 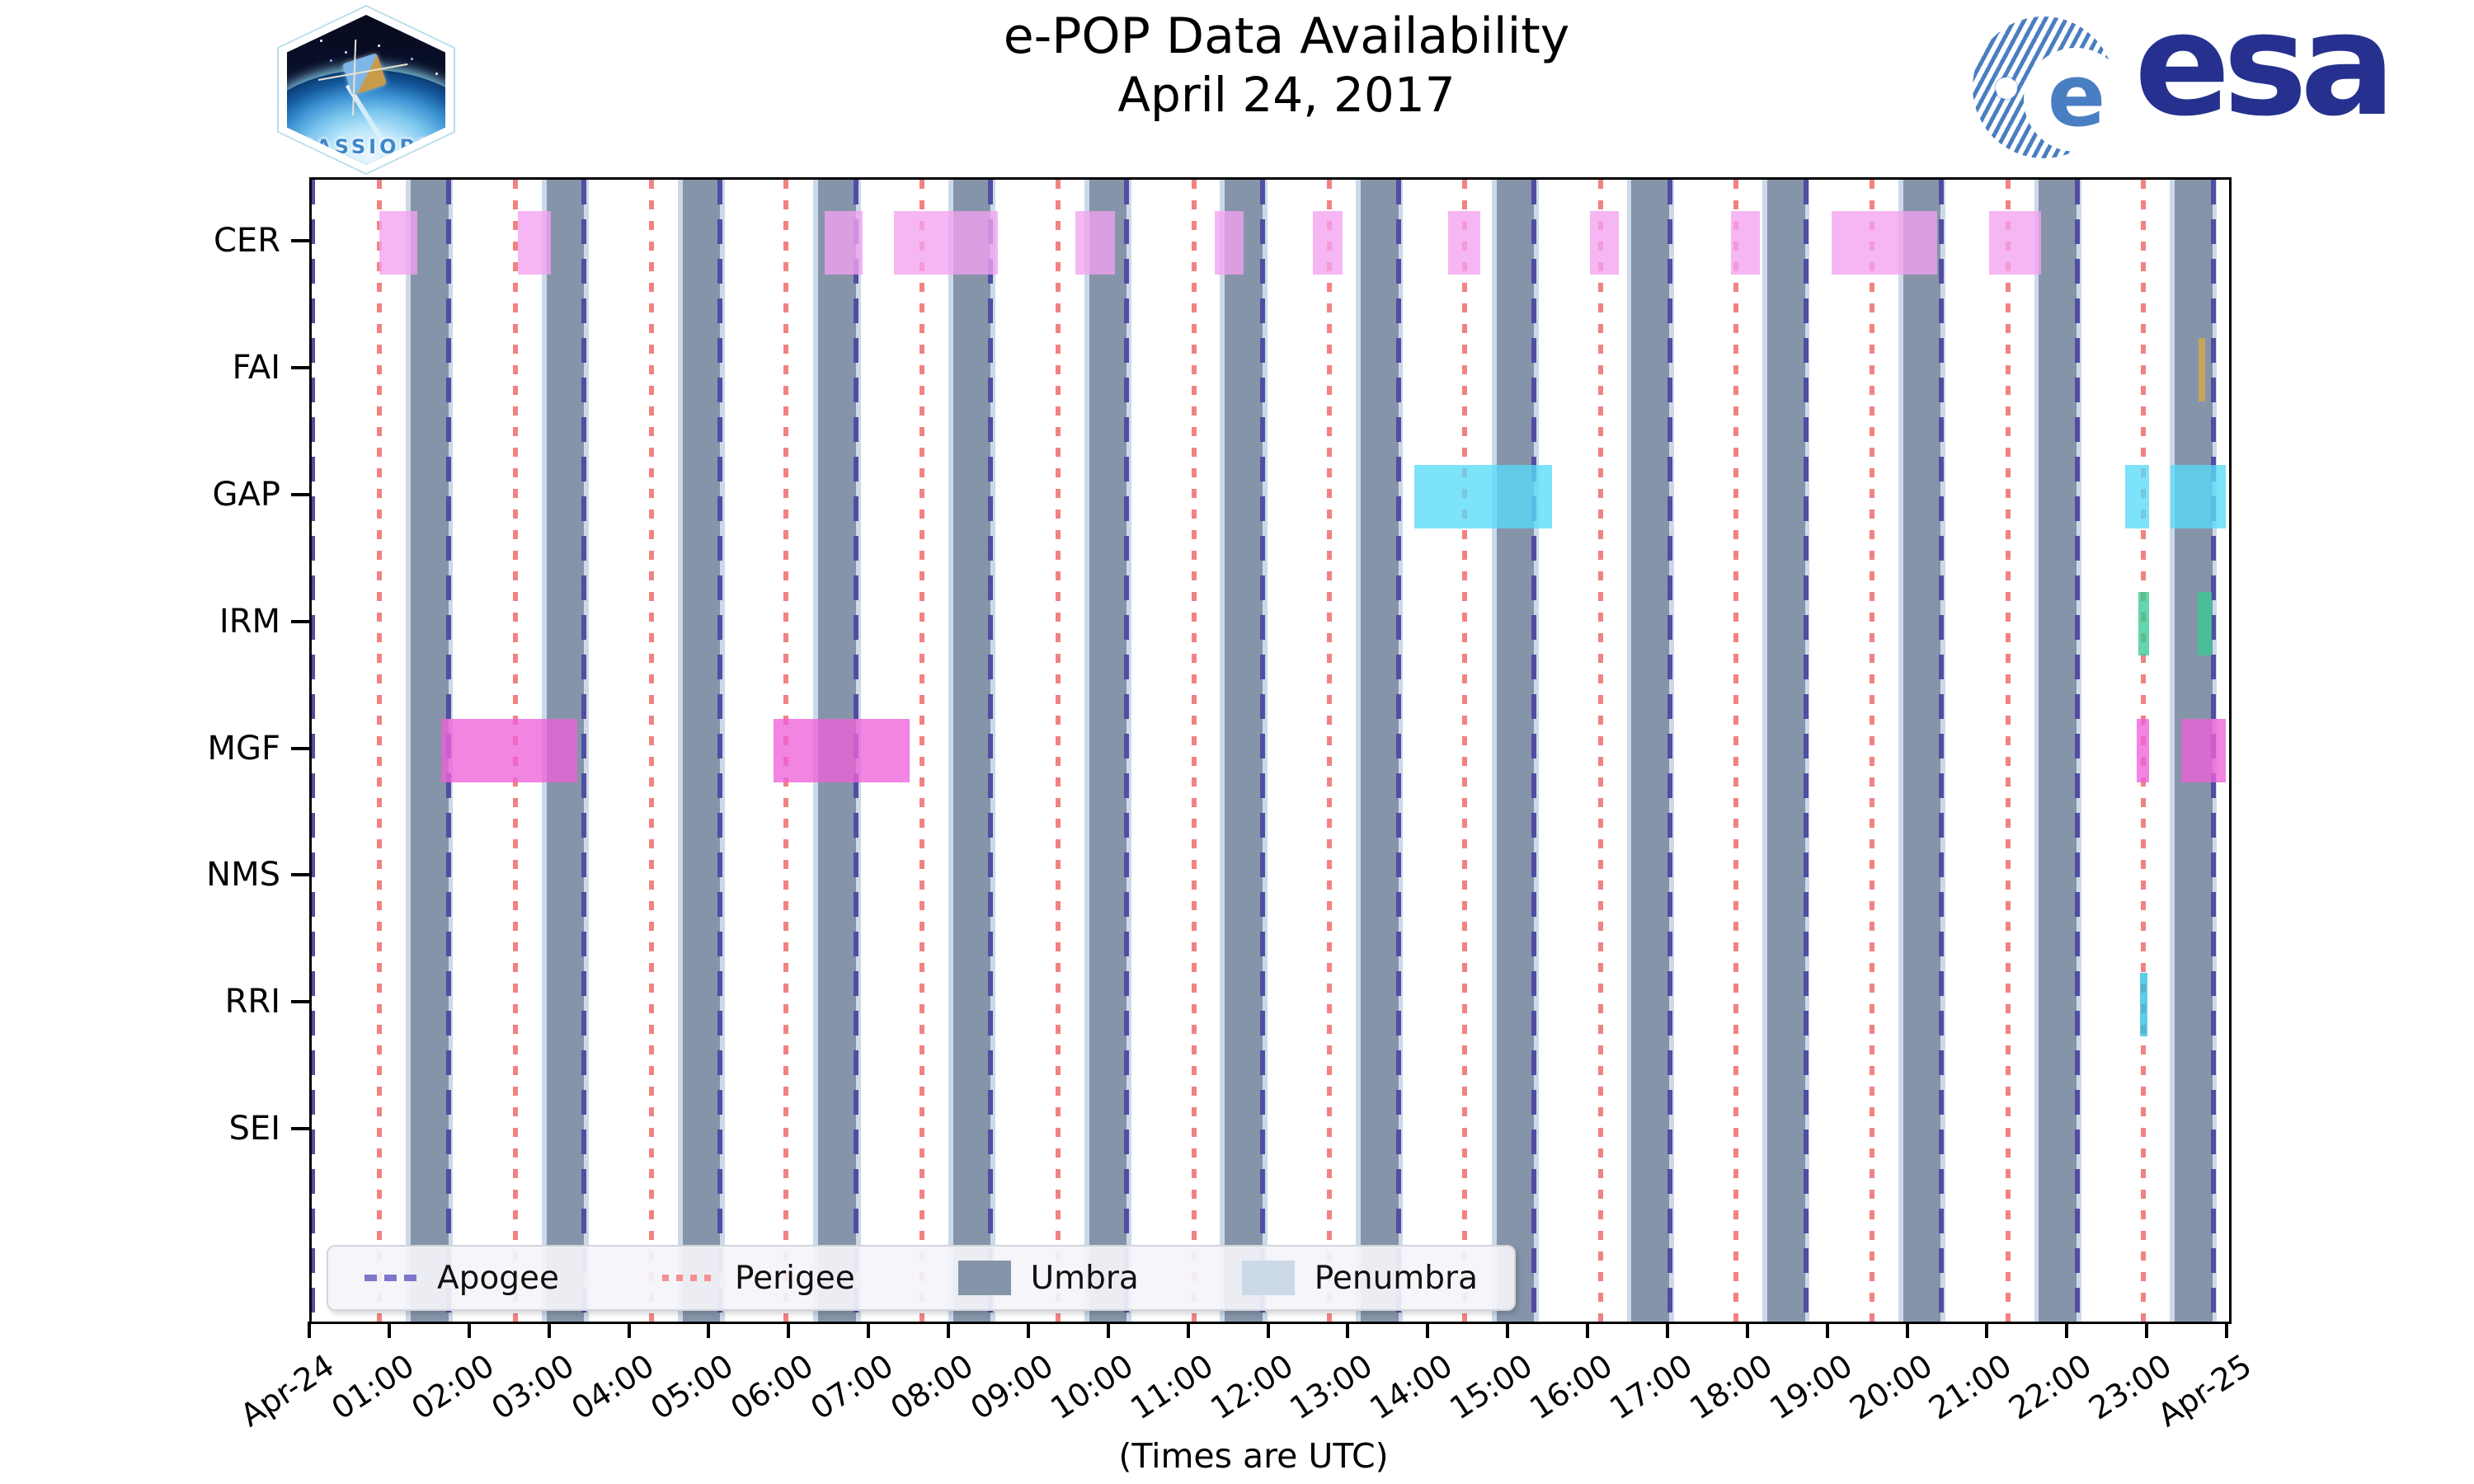 What do you see at coordinates (1491, 1387) in the screenshot?
I see `x-axis-label: 15:00` at bounding box center [1491, 1387].